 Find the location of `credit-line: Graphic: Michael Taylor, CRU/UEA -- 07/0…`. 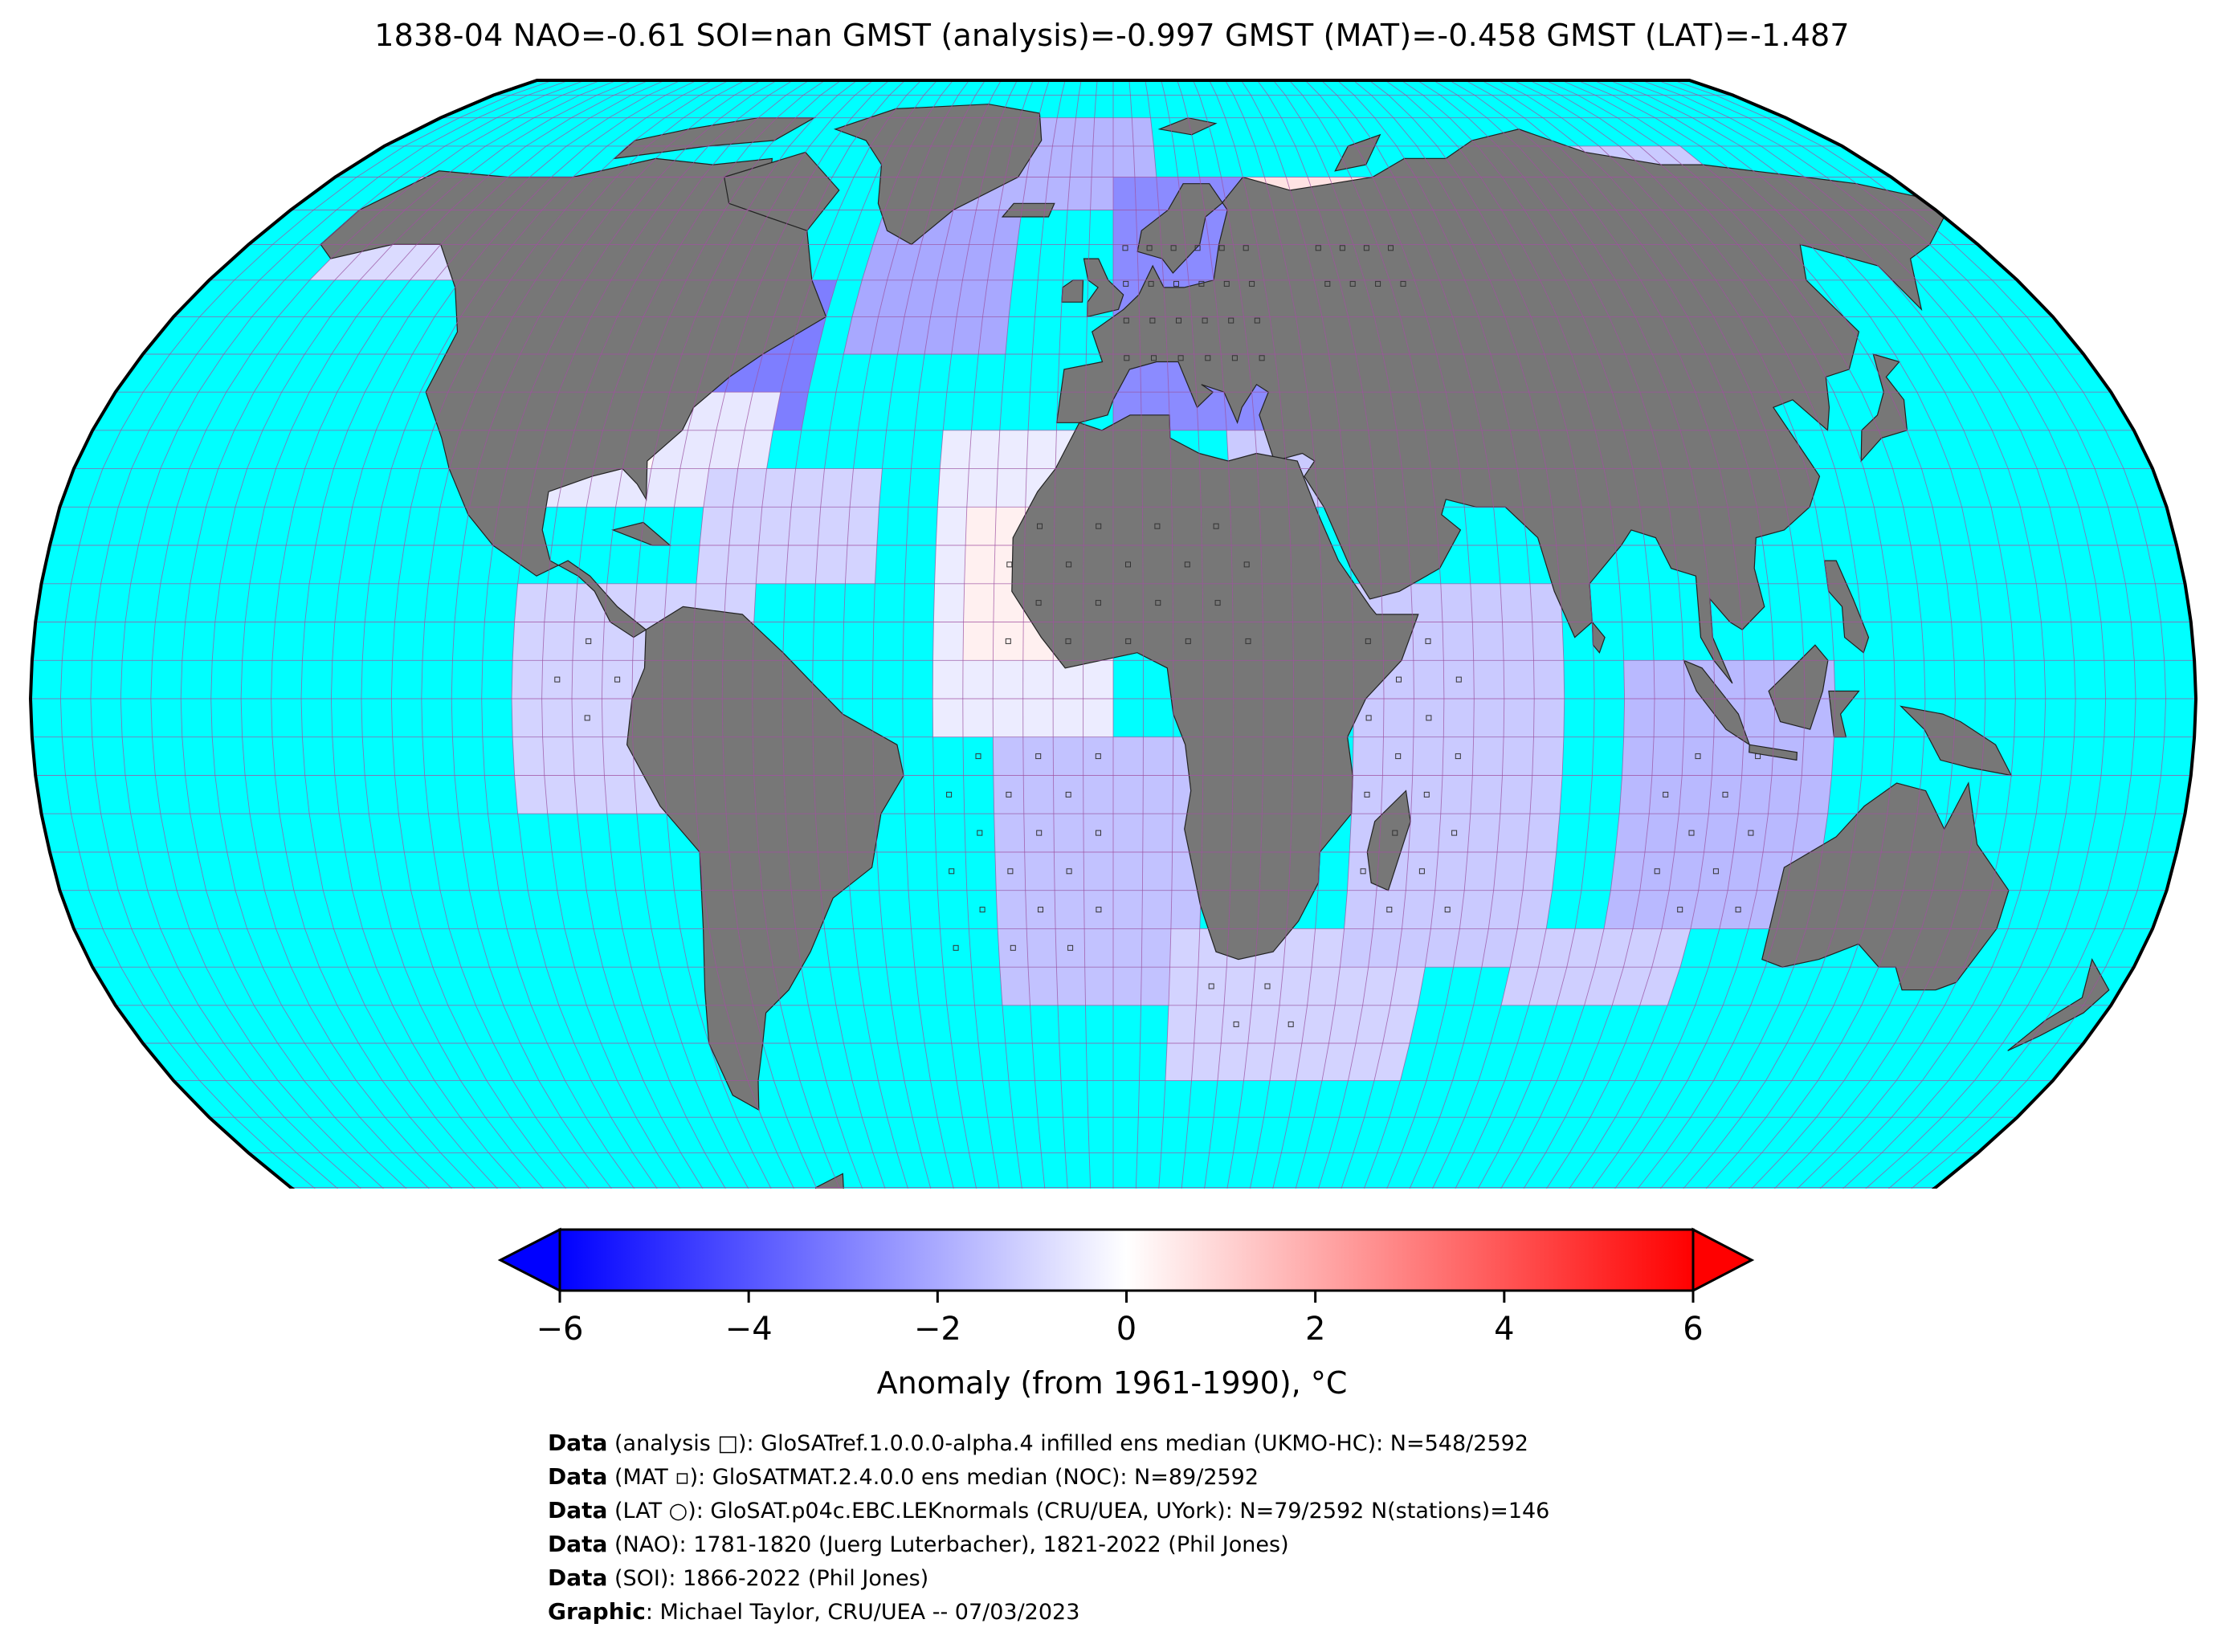

credit-line: Graphic: Michael Taylor, CRU/UEA -- 07/0… is located at coordinates (814, 1611).